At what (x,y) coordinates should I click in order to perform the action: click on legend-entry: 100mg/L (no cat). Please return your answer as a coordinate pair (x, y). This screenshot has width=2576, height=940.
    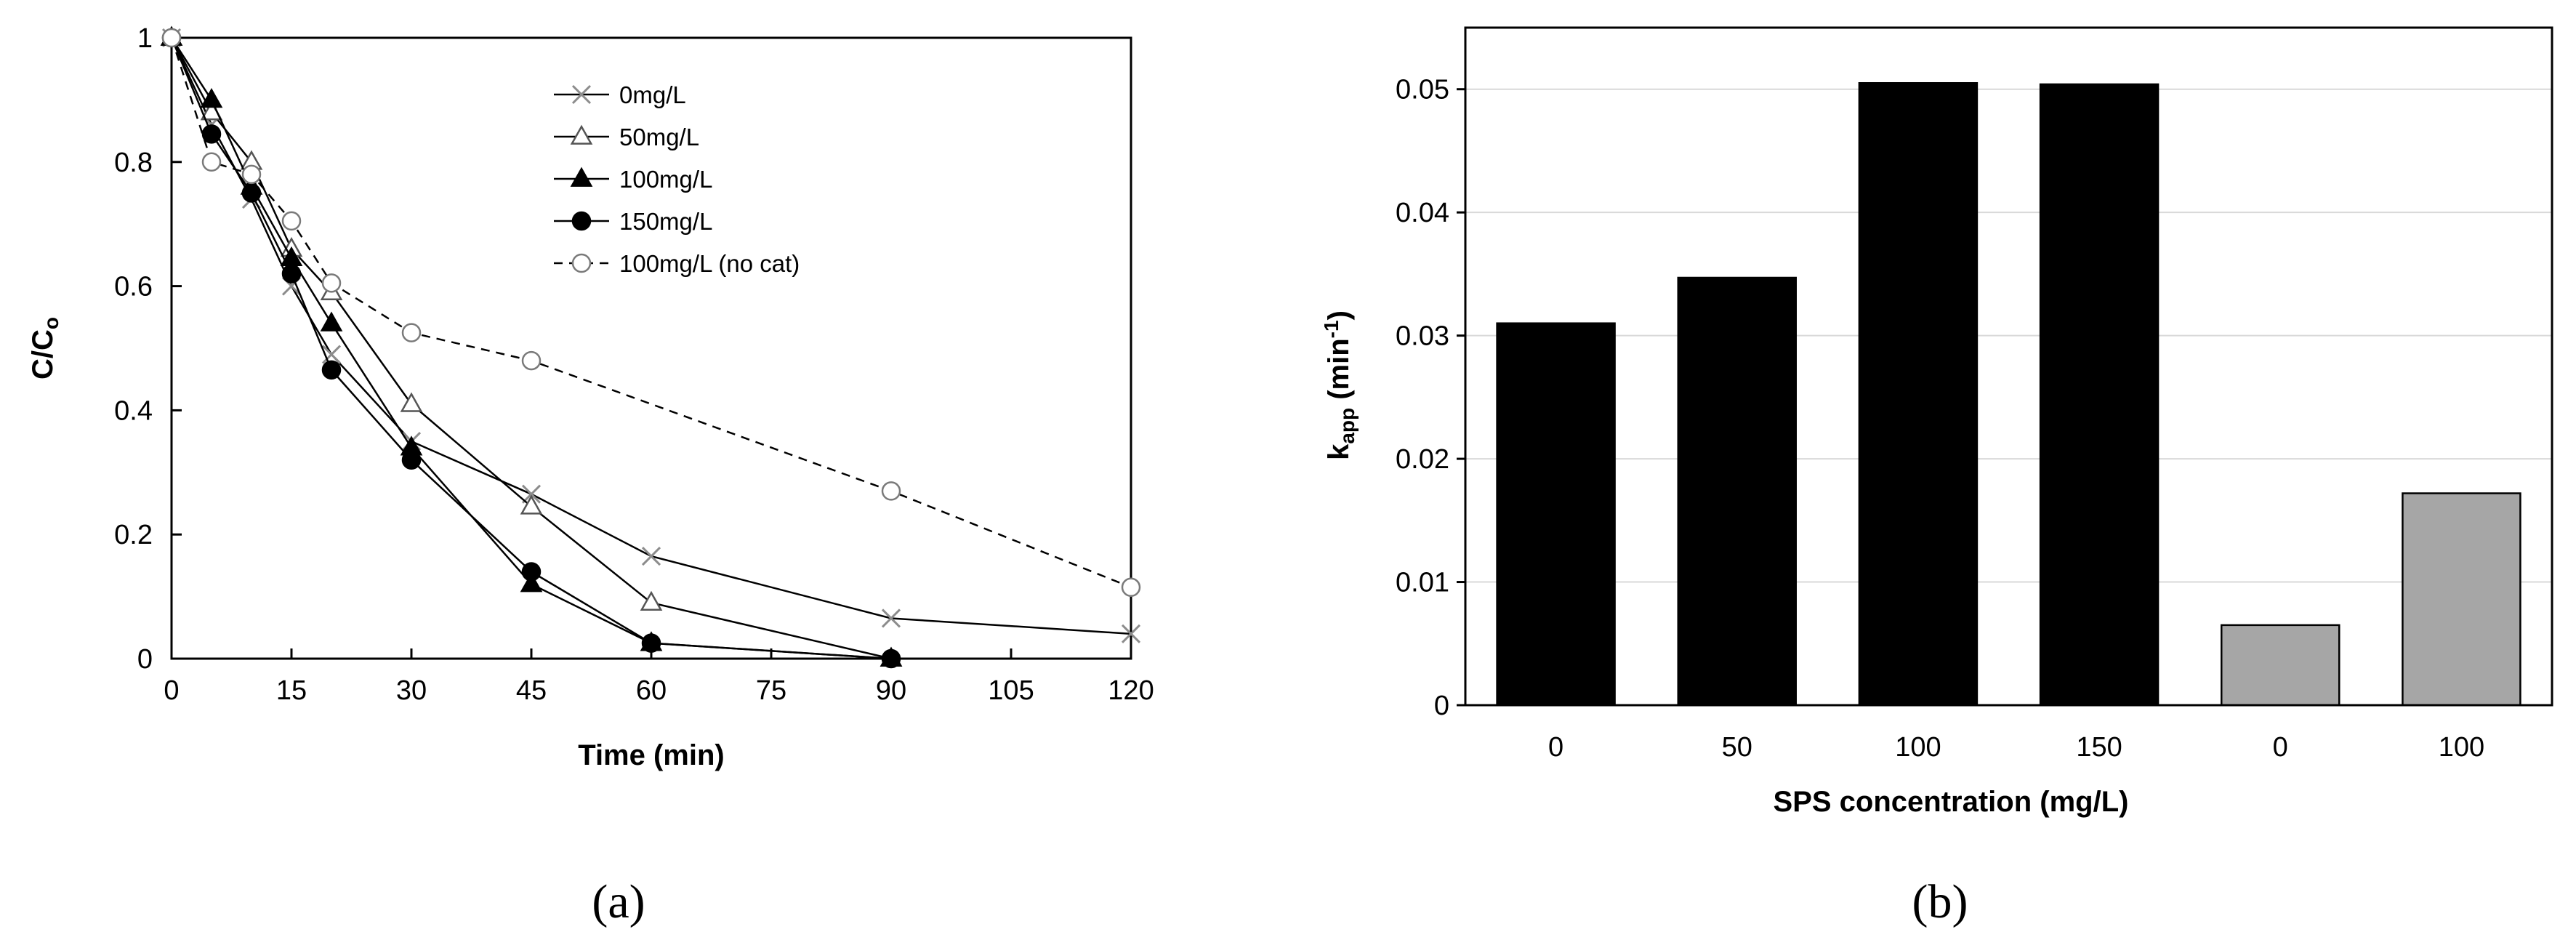
    Looking at the image, I should click on (677, 263).